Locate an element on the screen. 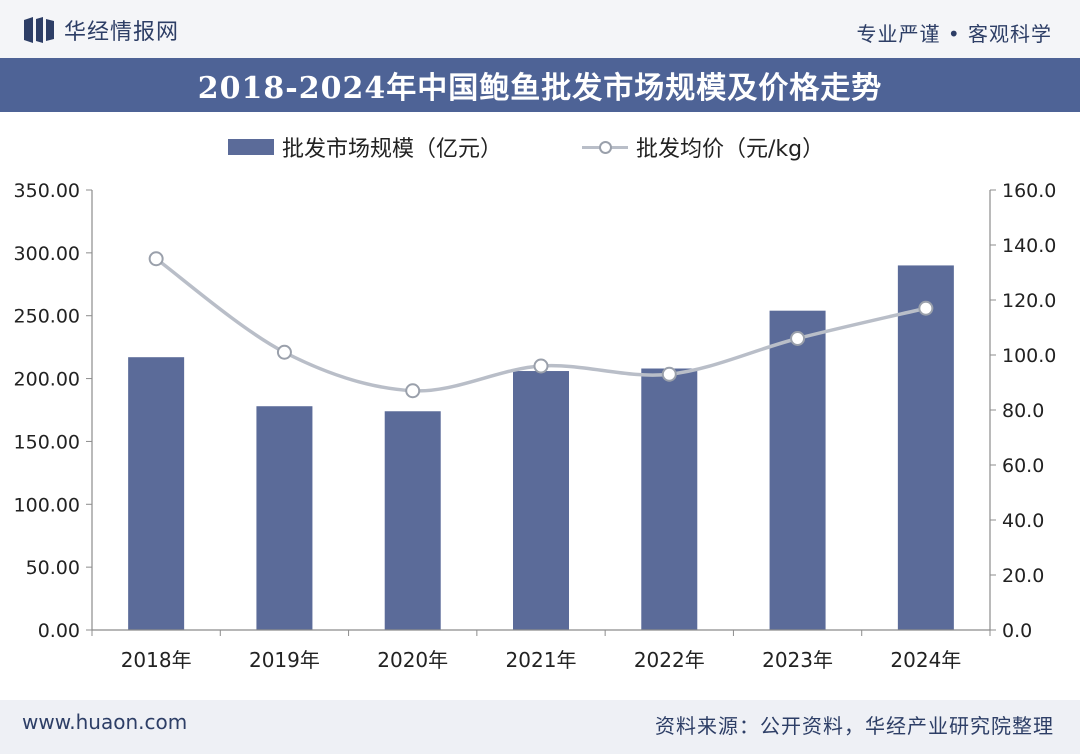  y-left-tick-label: 50.00 is located at coordinates (53, 568).